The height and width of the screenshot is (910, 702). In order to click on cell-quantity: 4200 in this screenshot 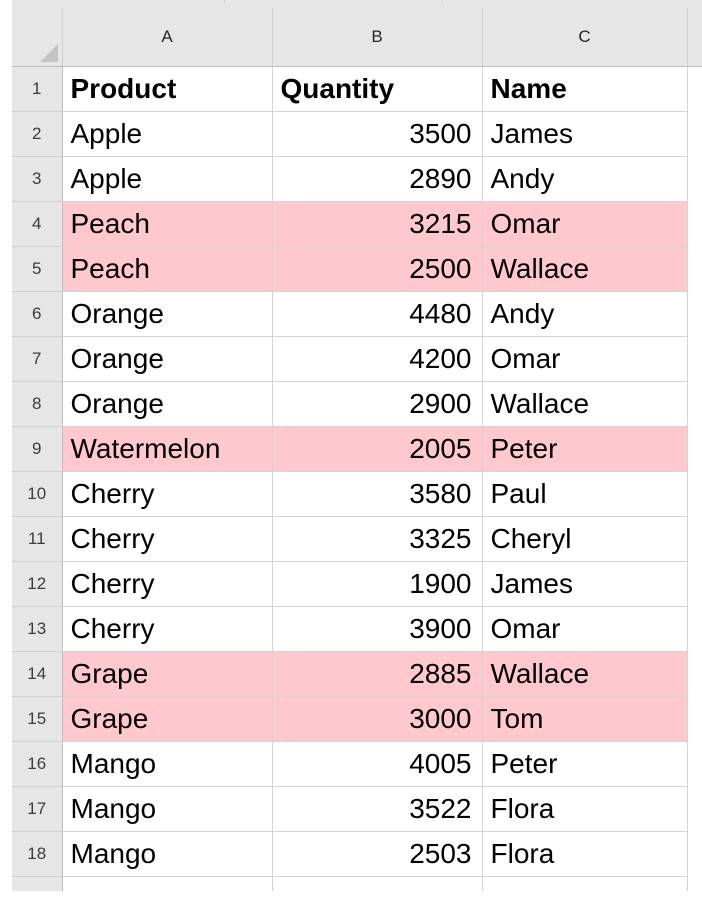, I will do `click(377, 359)`.